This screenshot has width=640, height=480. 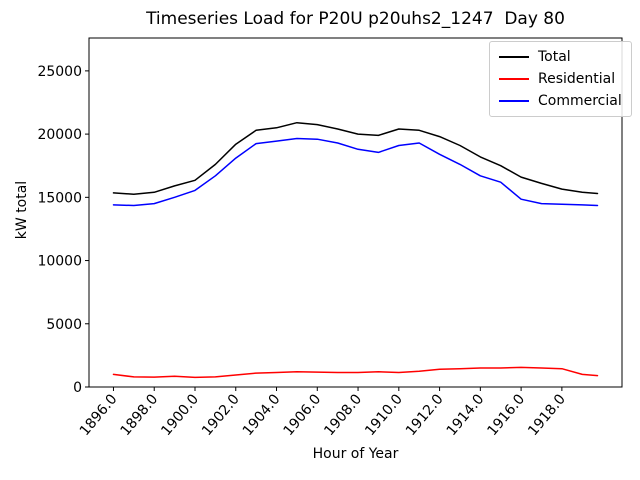 What do you see at coordinates (99, 415) in the screenshot?
I see `x-tick-label: 1896.0` at bounding box center [99, 415].